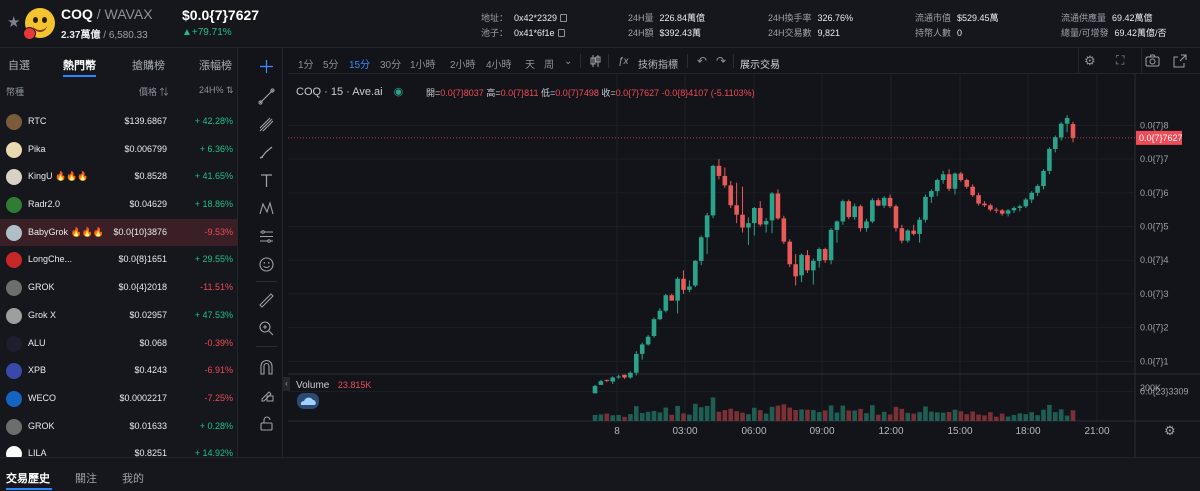 The width and height of the screenshot is (1200, 491). Describe the element at coordinates (286, 384) in the screenshot. I see `collapse-toolbar-button: ‹` at that location.